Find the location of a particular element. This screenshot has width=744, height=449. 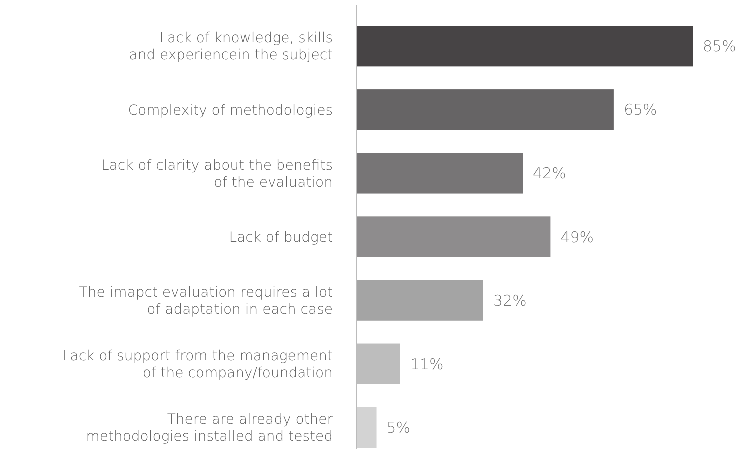

y-tick-label: Complexity of methodologies is located at coordinates (230, 110).